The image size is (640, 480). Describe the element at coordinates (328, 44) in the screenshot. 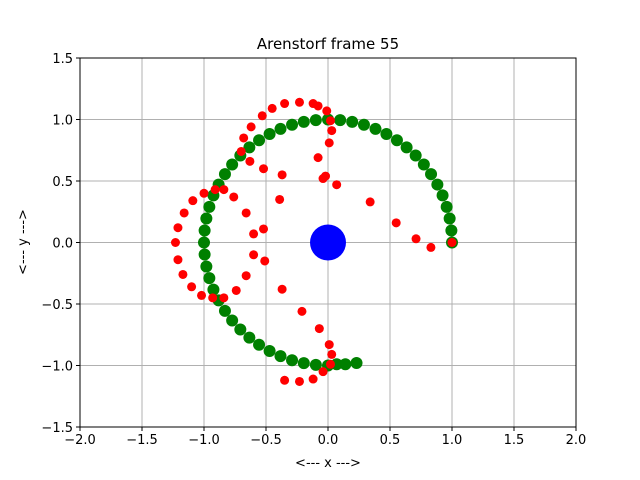

I see `chart-title: Arenstorf frame 55` at that location.